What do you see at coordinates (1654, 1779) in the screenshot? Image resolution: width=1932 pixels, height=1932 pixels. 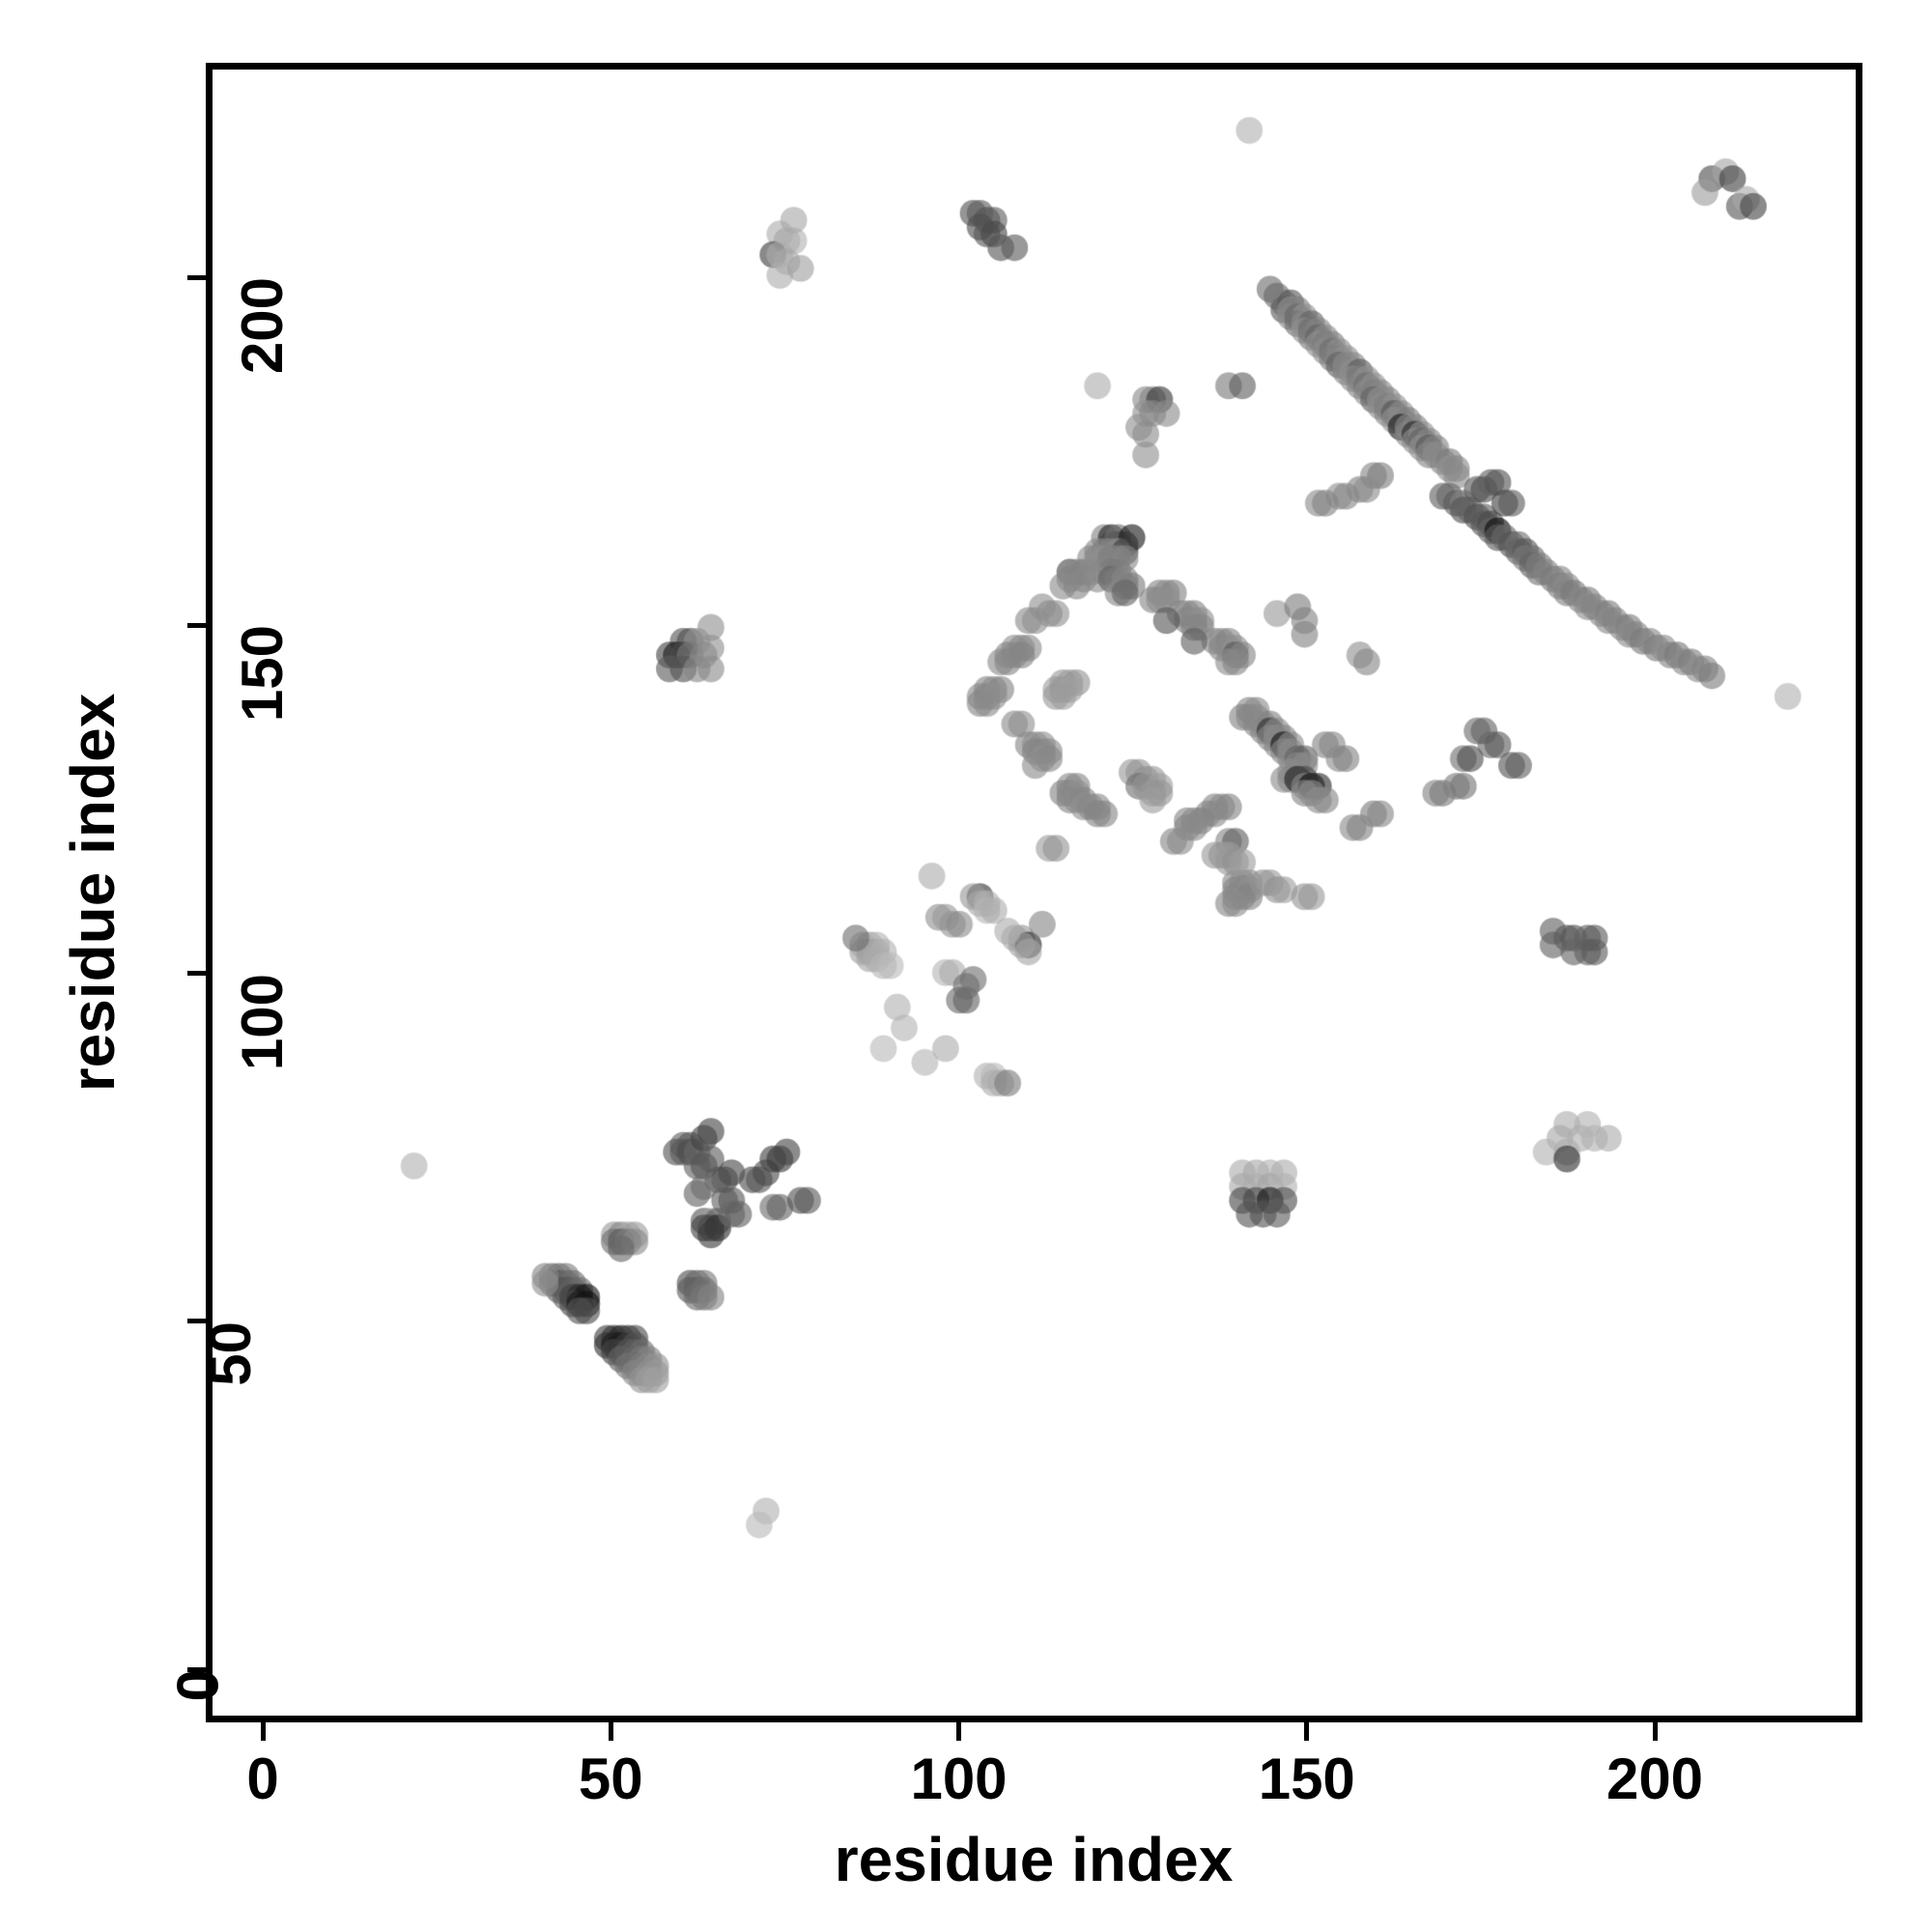 I see `x-tick-label: 200` at bounding box center [1654, 1779].